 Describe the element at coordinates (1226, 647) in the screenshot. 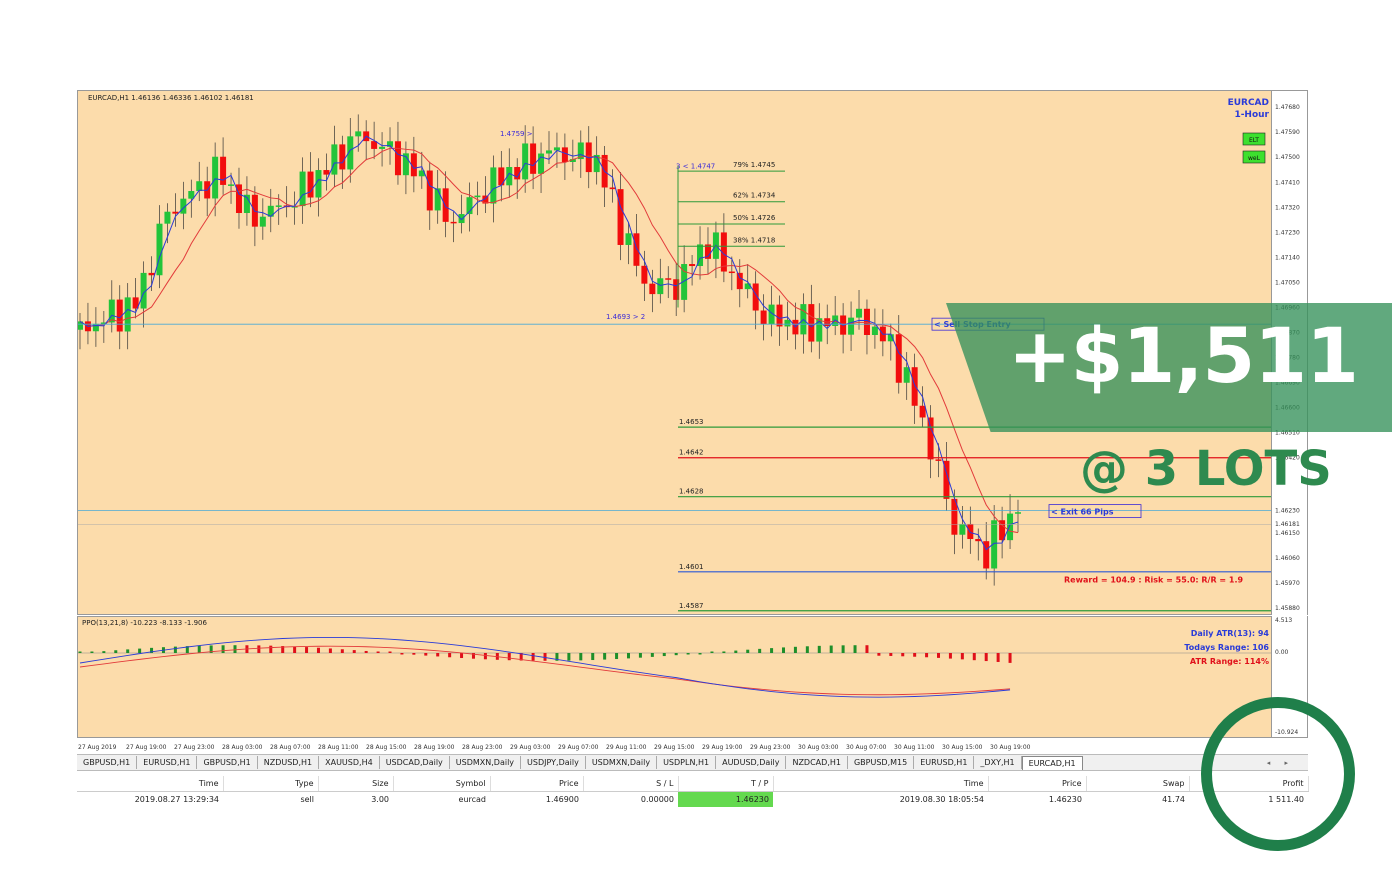

I see `todays-range-label: Todays Range: 106` at that location.